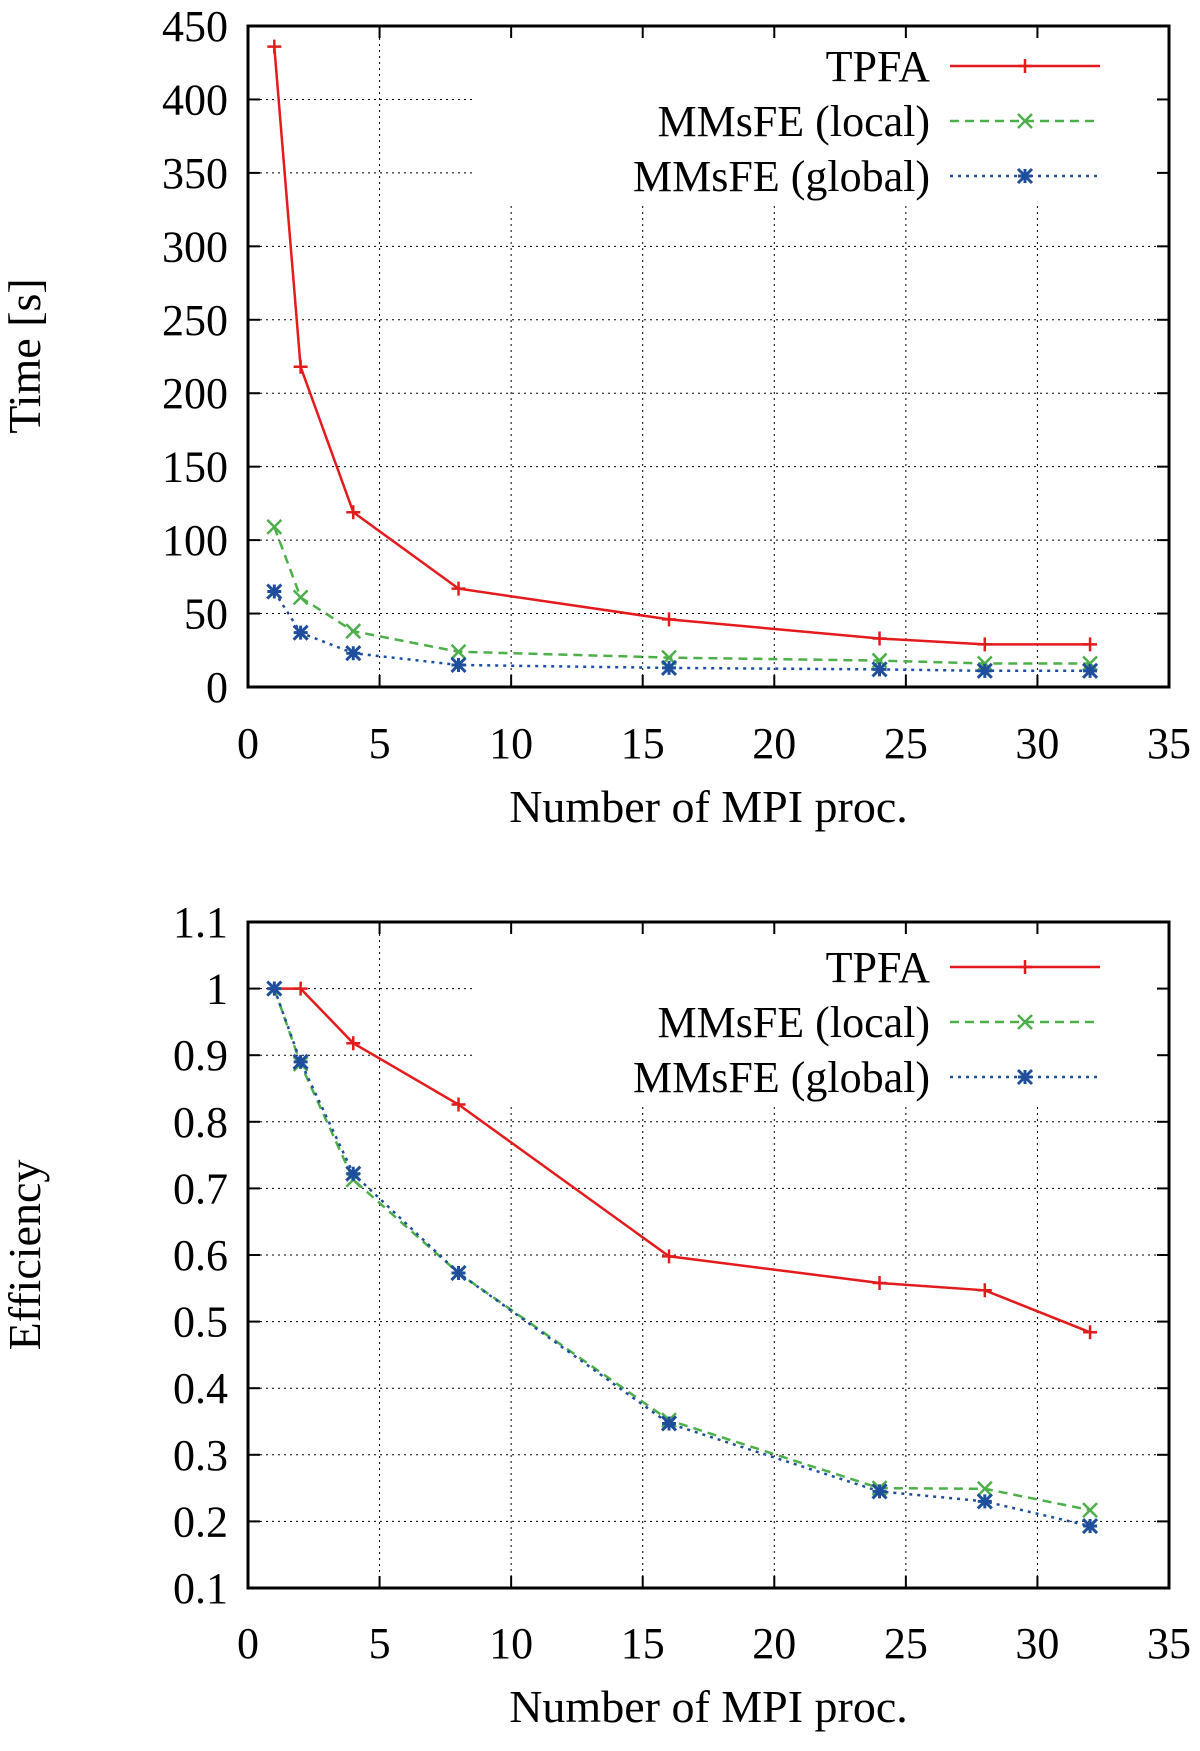  Describe the element at coordinates (200, 922) in the screenshot. I see `y-tick-label: 1.1` at that location.